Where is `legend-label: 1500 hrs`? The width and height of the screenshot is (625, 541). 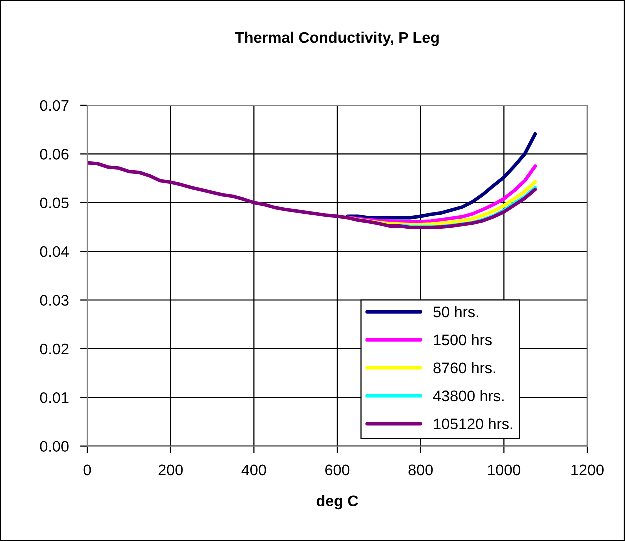 legend-label: 1500 hrs is located at coordinates (463, 340).